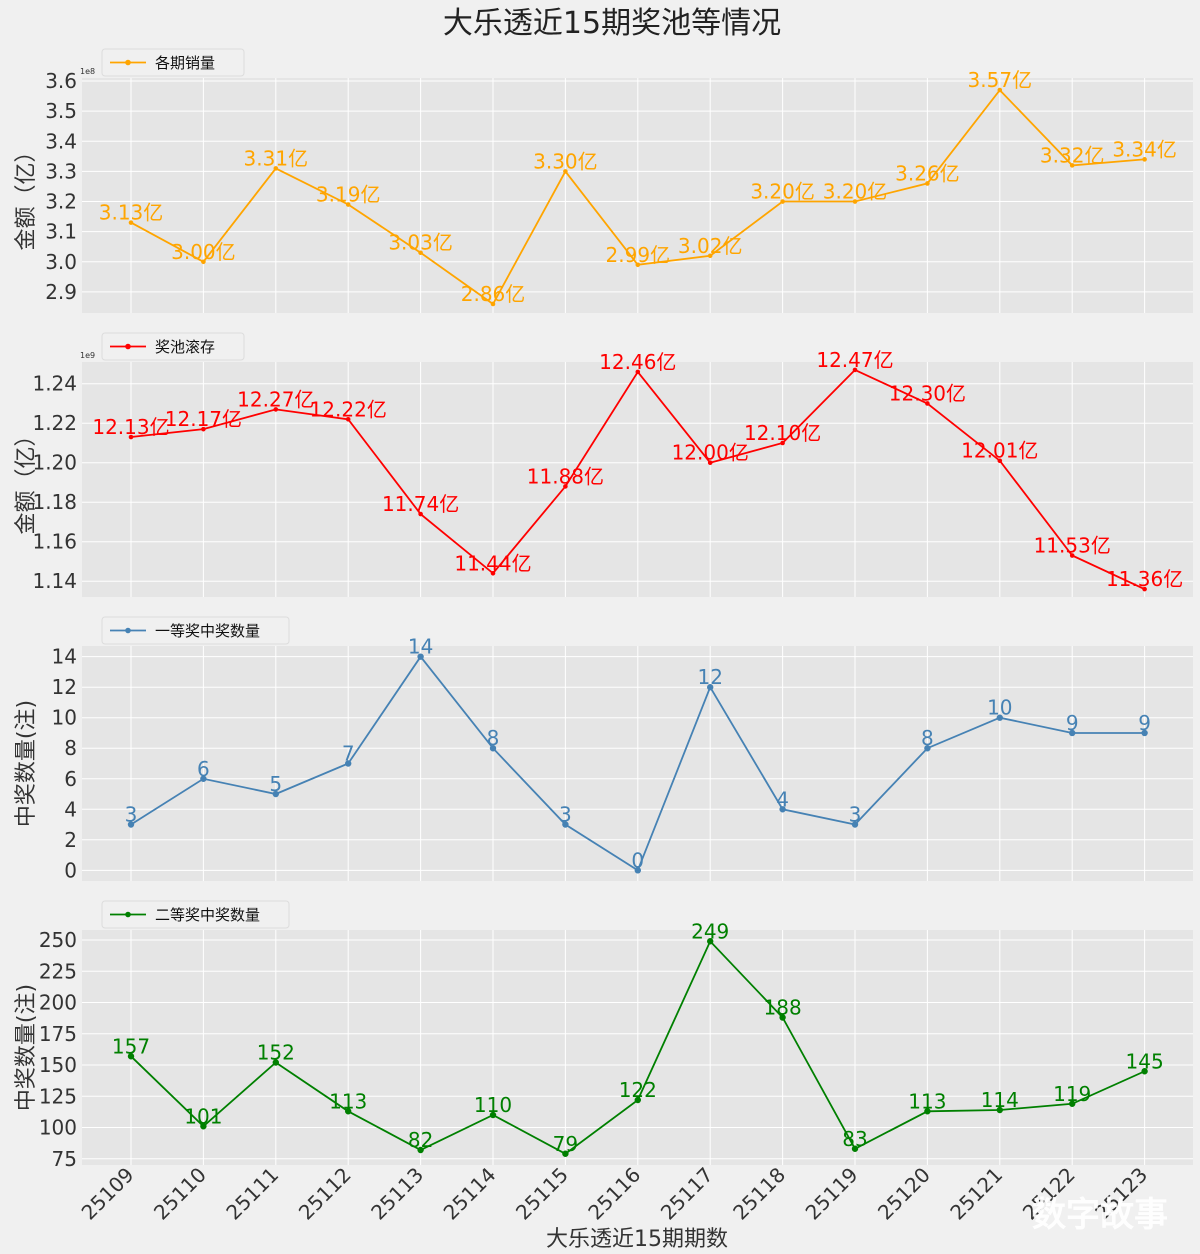 This screenshot has height=1254, width=1200. Describe the element at coordinates (87, 355) in the screenshot. I see `y-offset-label: 1e9` at that location.